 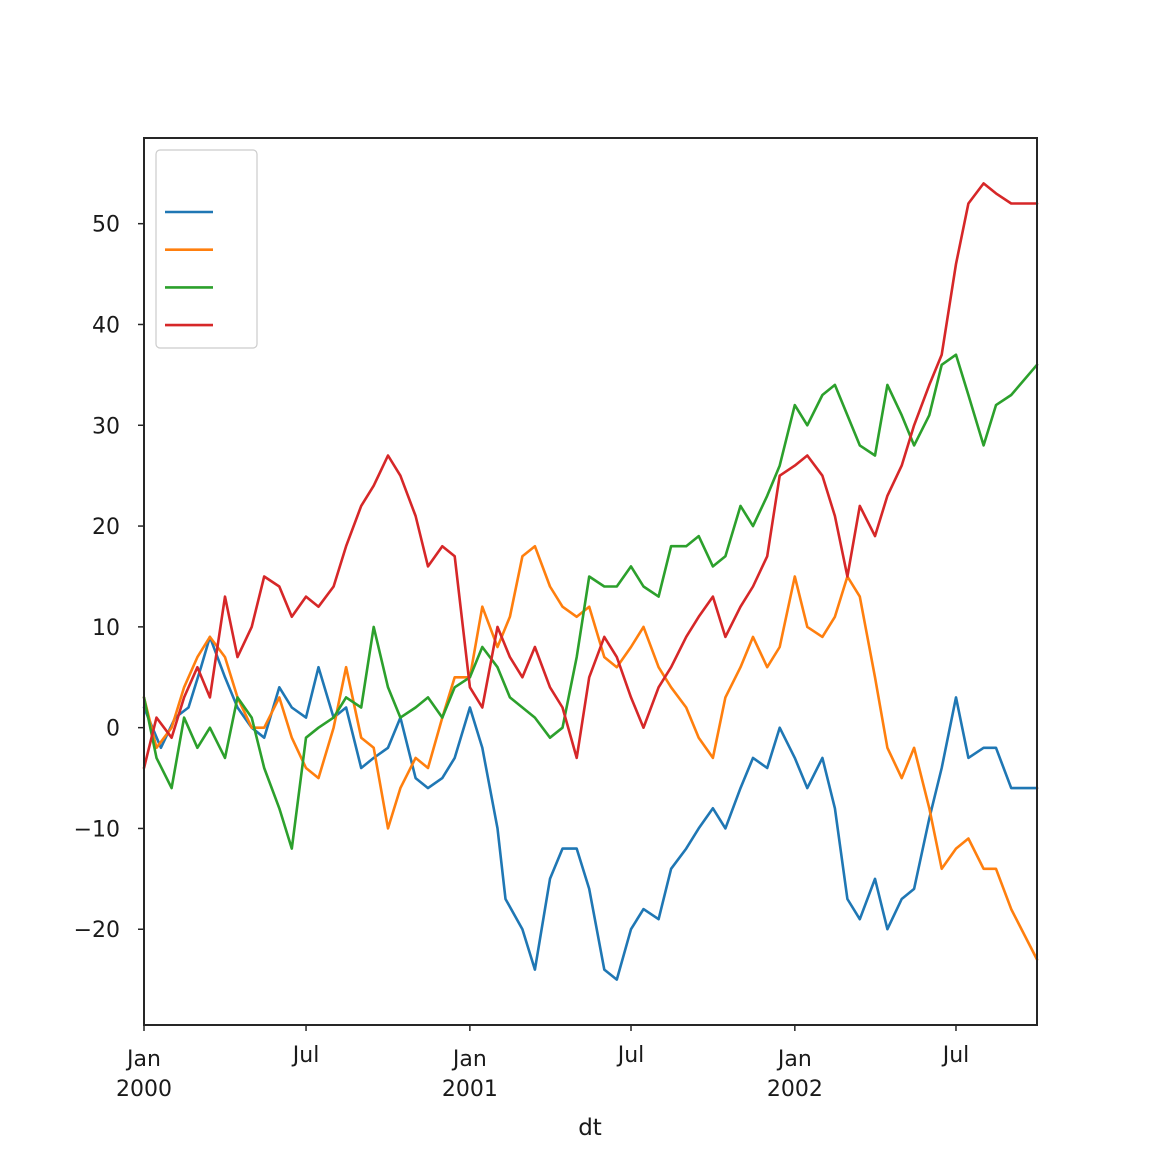 I want to click on y-tick-label: 0, so click(x=113, y=729).